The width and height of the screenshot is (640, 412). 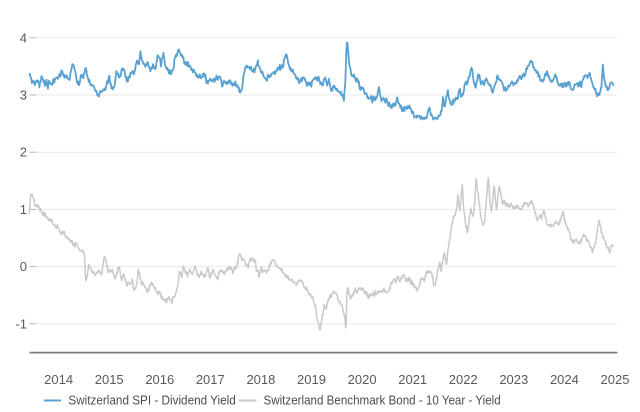 What do you see at coordinates (260, 379) in the screenshot?
I see `svg-text: 2018` at bounding box center [260, 379].